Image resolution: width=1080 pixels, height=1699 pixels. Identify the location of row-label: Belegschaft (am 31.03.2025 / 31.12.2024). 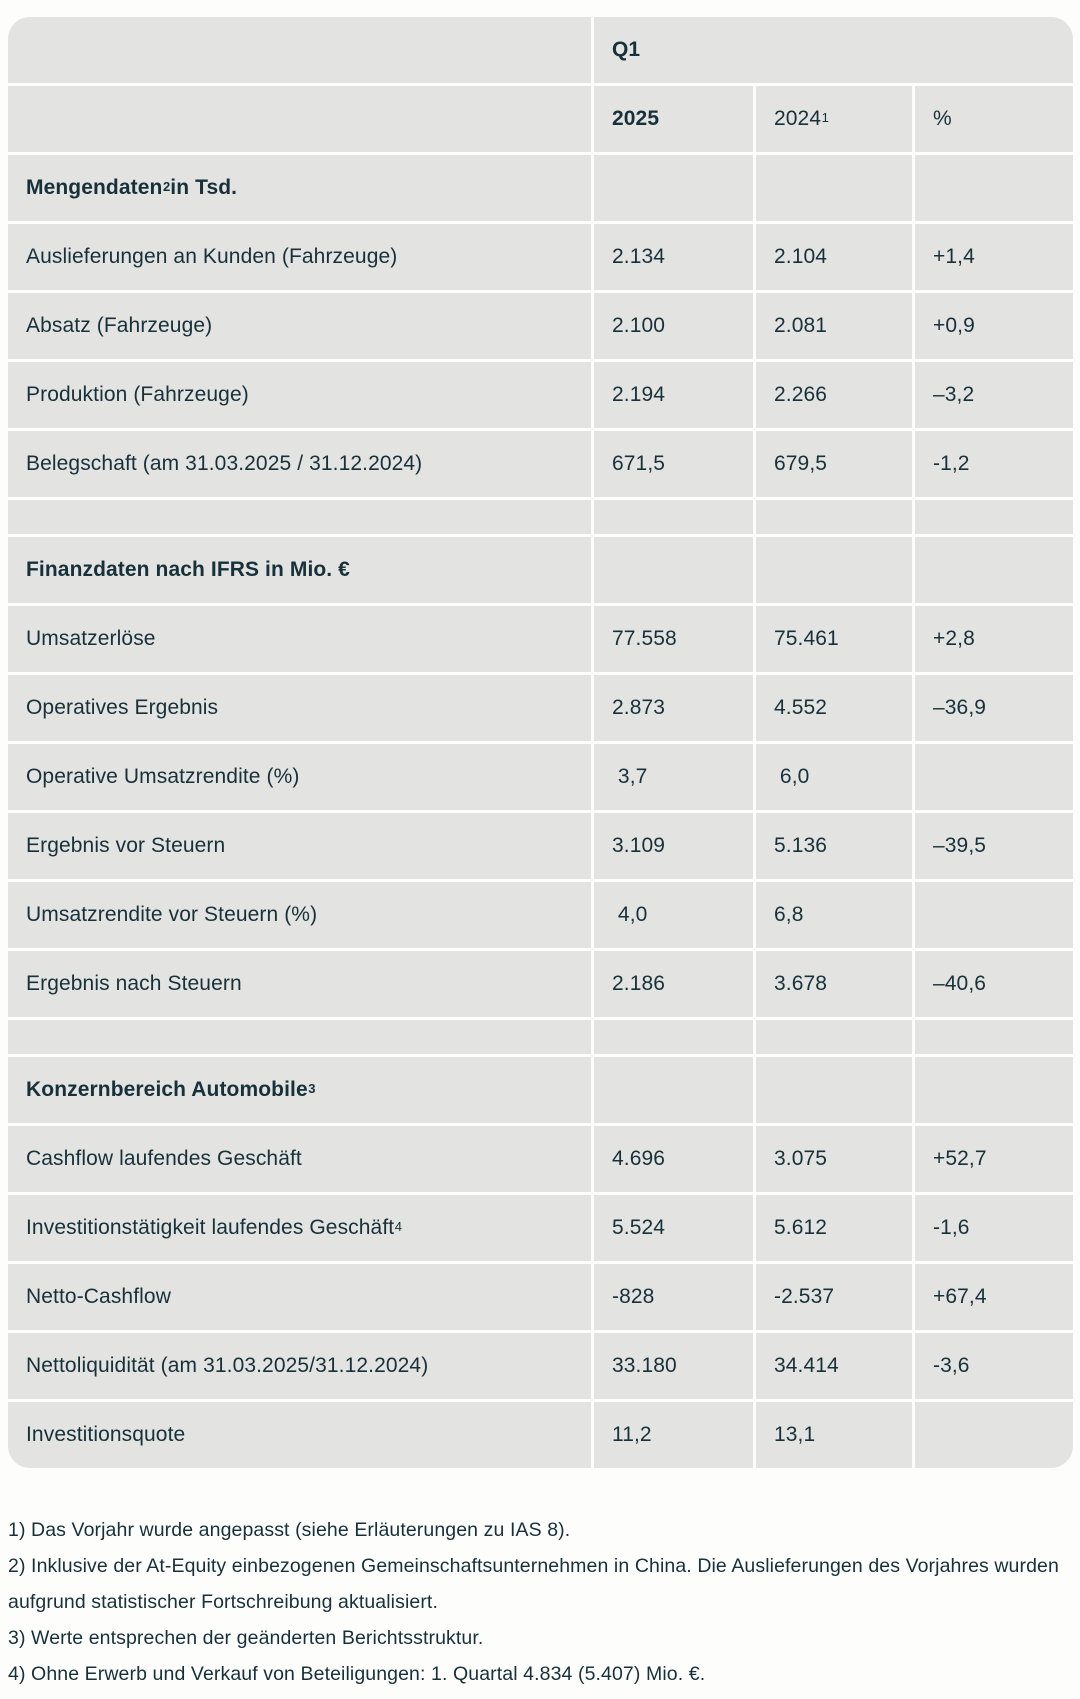
(299, 464).